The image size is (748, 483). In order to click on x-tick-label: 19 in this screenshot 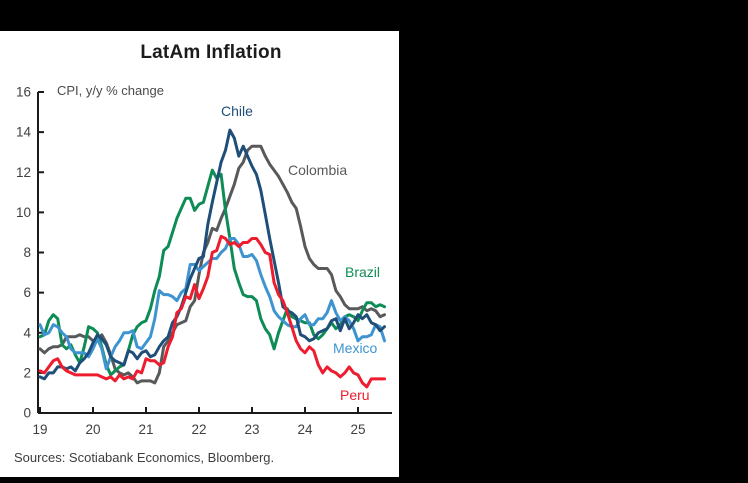, I will do `click(39, 429)`.